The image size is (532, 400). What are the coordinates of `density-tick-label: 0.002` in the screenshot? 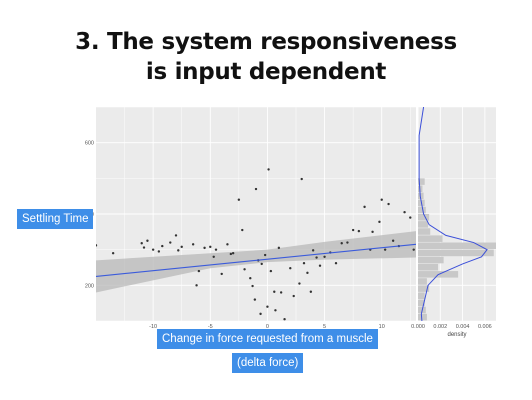 It's located at (440, 327).